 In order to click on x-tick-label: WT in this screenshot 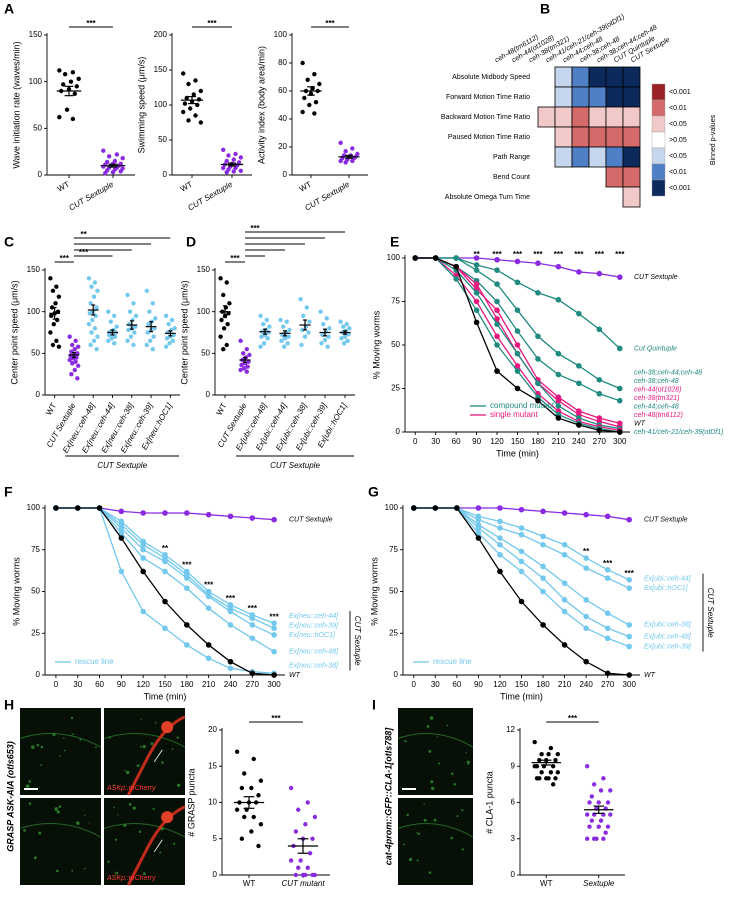, I will do `click(51, 408)`.